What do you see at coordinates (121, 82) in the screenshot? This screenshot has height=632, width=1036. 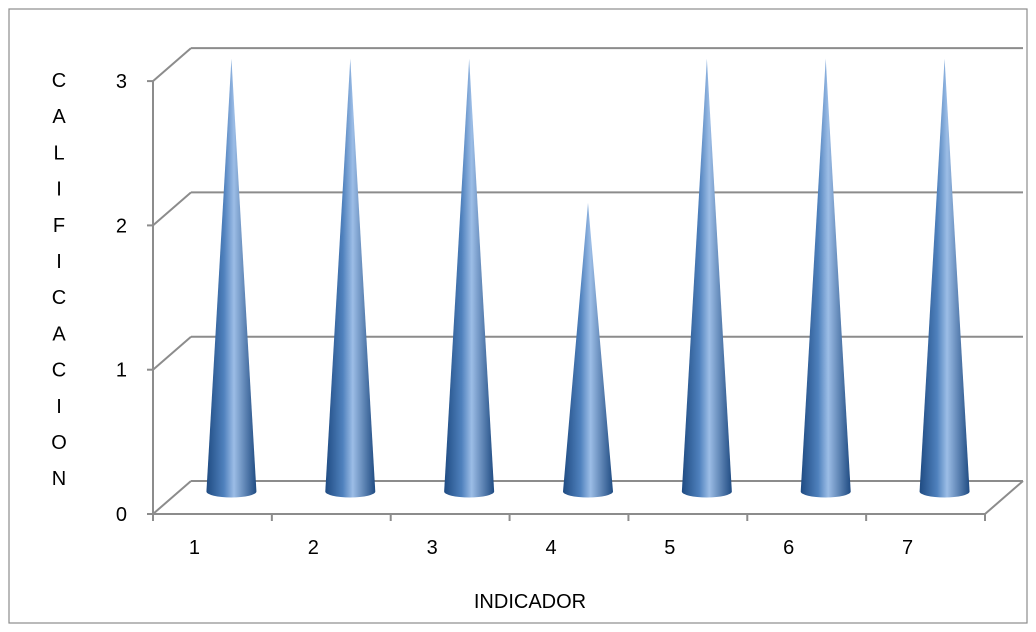 I see `y-tick-label: 3` at bounding box center [121, 82].